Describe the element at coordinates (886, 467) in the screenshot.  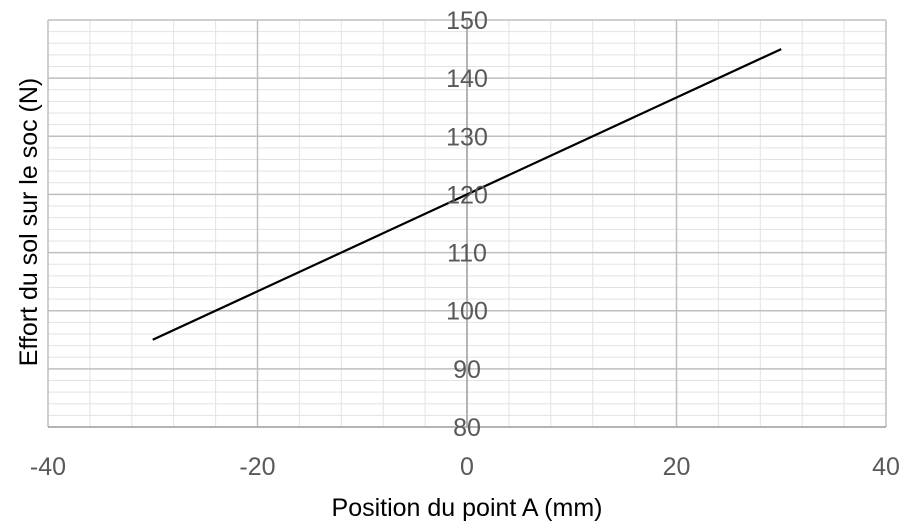
I see `x-tick-label: 40` at that location.